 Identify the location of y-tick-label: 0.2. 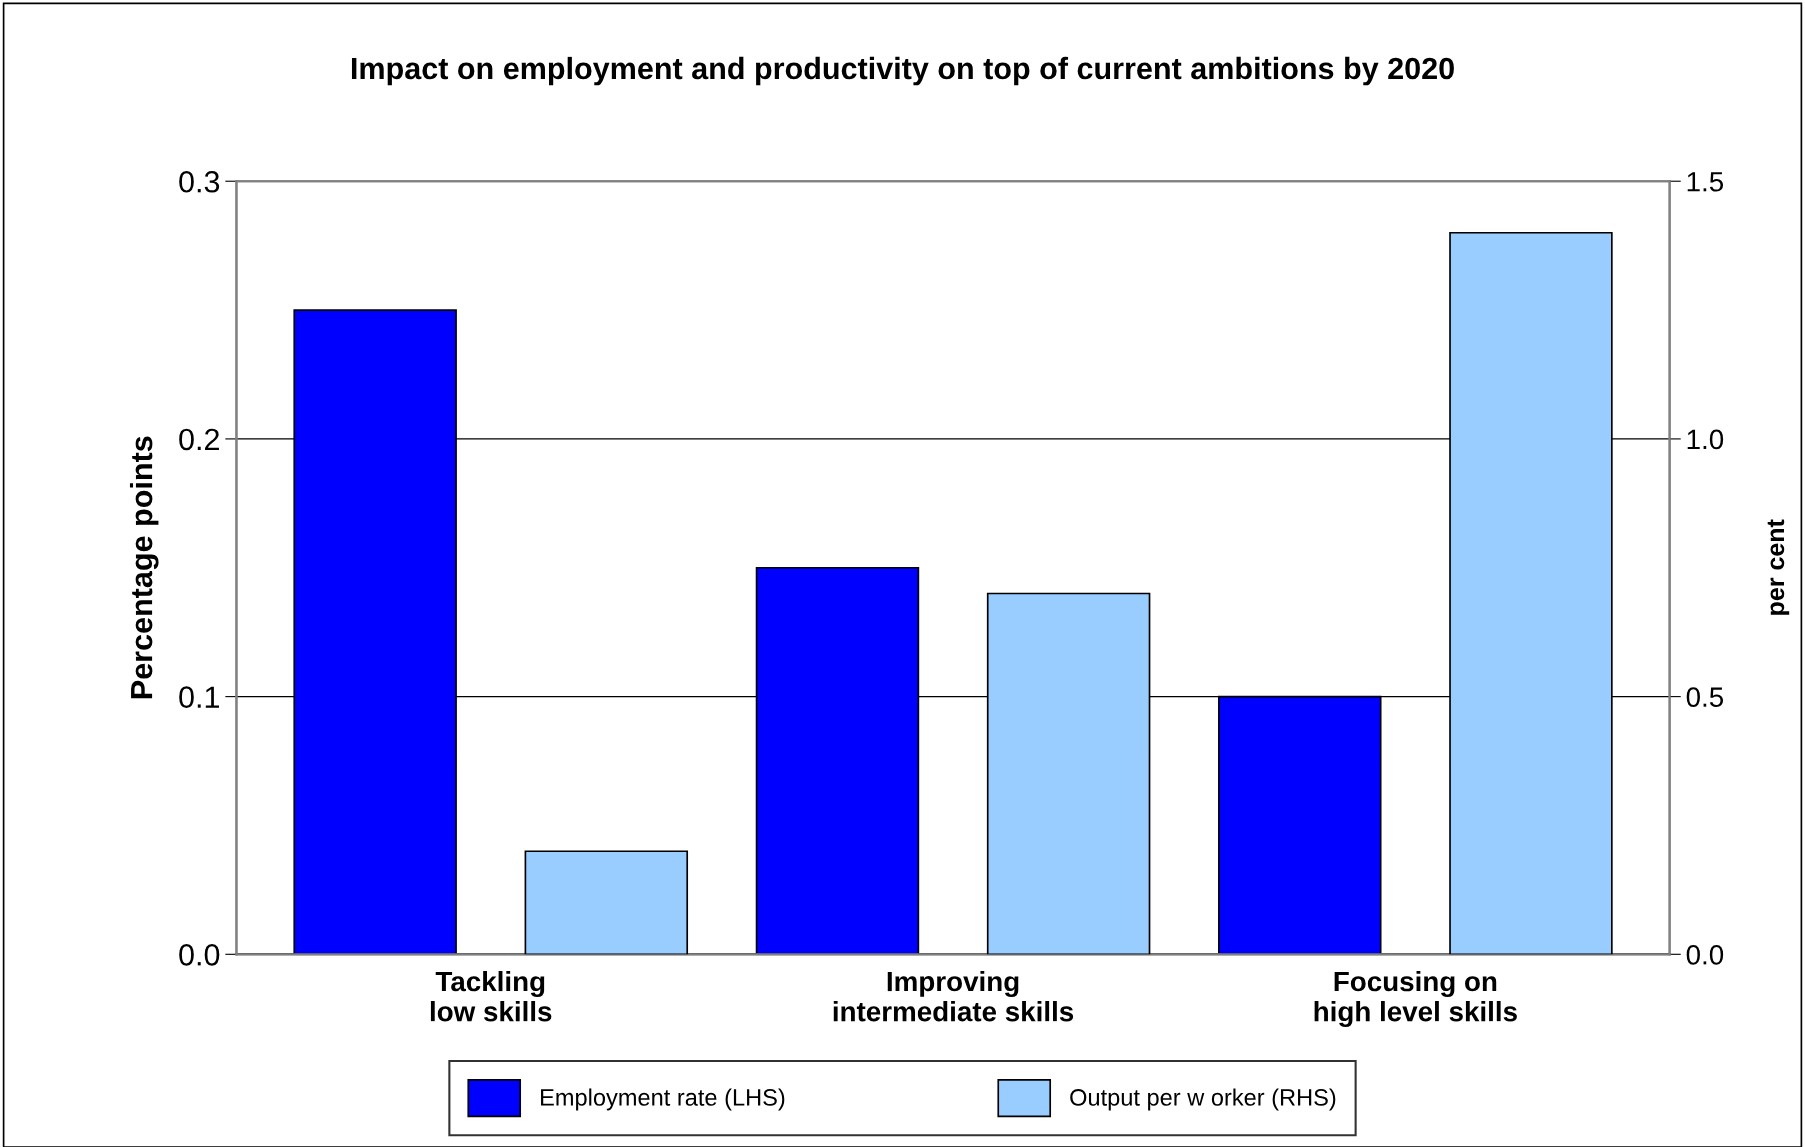
(199, 439).